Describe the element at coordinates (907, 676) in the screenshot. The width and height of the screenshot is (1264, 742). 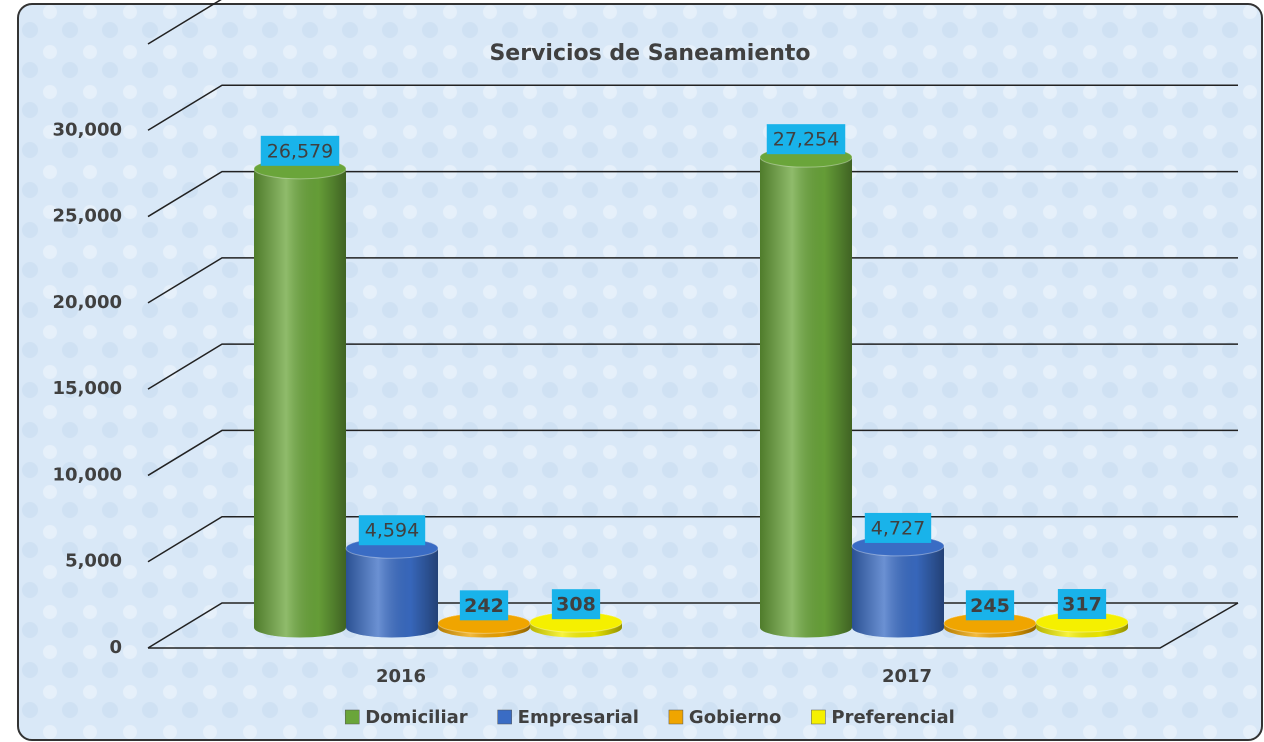
I see `x-tick-label: 2017` at that location.